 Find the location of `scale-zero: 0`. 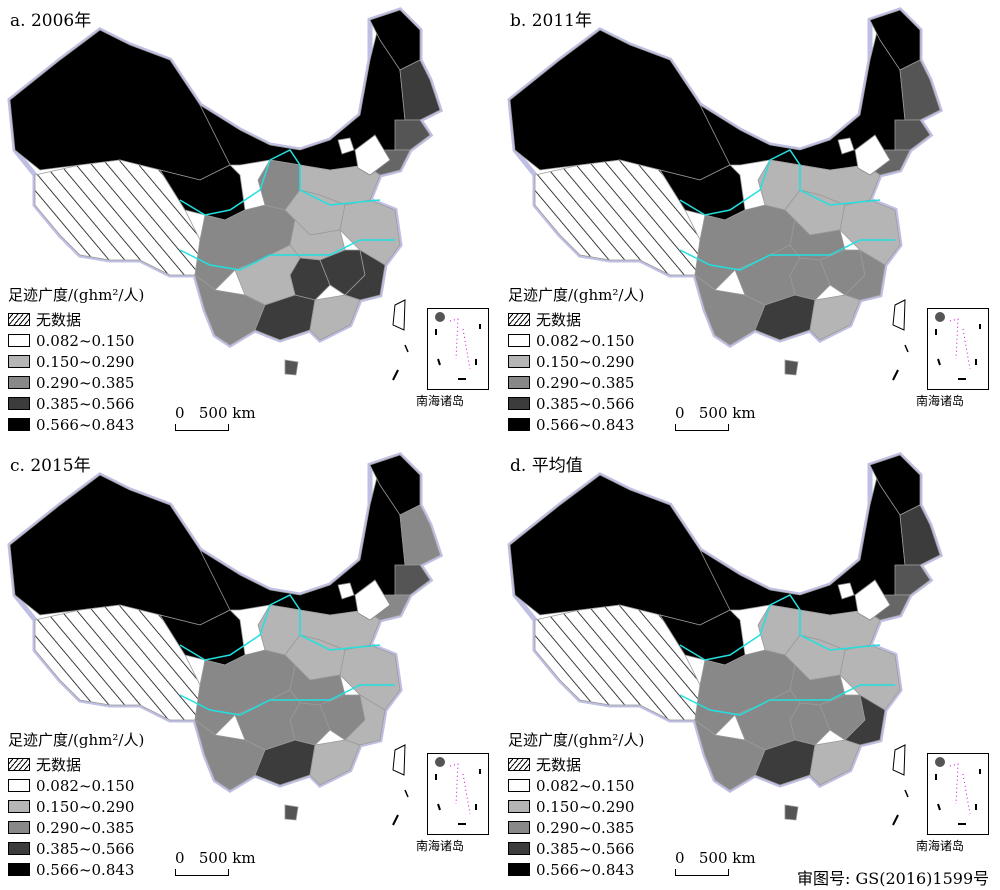

scale-zero: 0 is located at coordinates (680, 413).